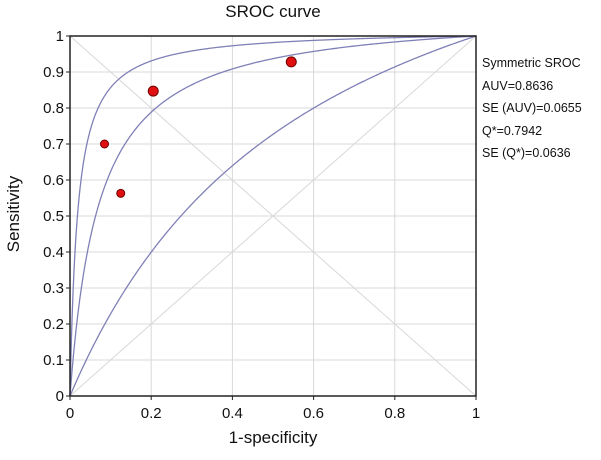  Describe the element at coordinates (60, 36) in the screenshot. I see `y-tick-label: 1` at that location.